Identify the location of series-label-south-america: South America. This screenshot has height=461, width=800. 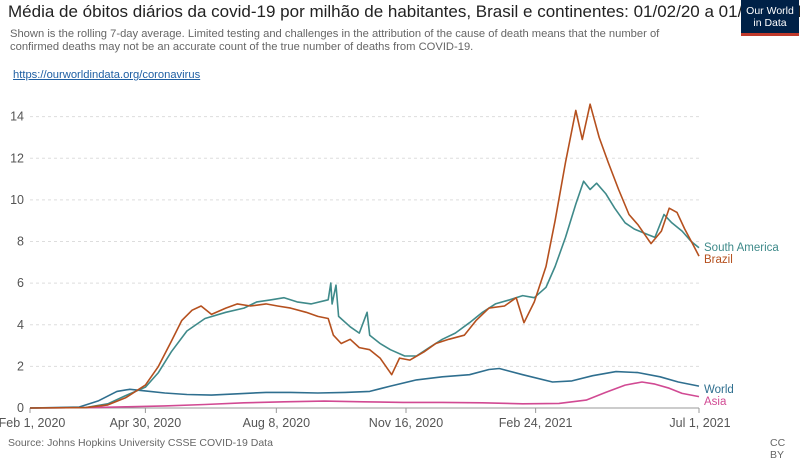
(741, 248).